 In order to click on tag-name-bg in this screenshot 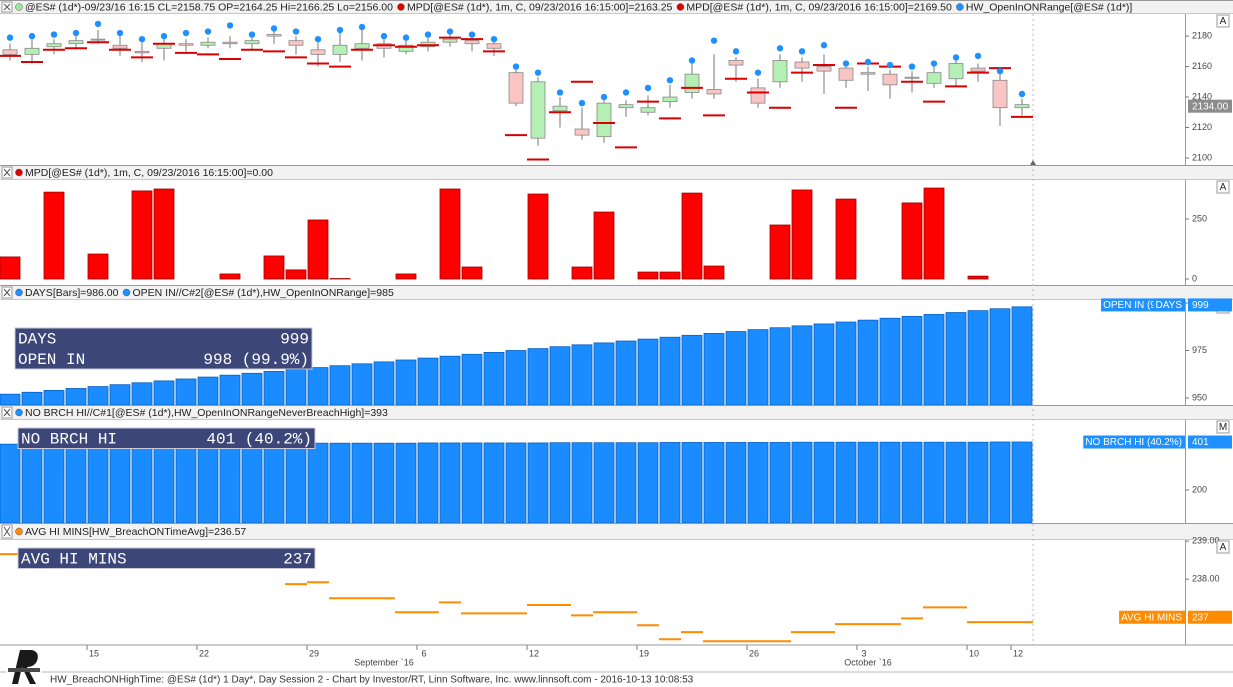, I will do `click(1169, 305)`.